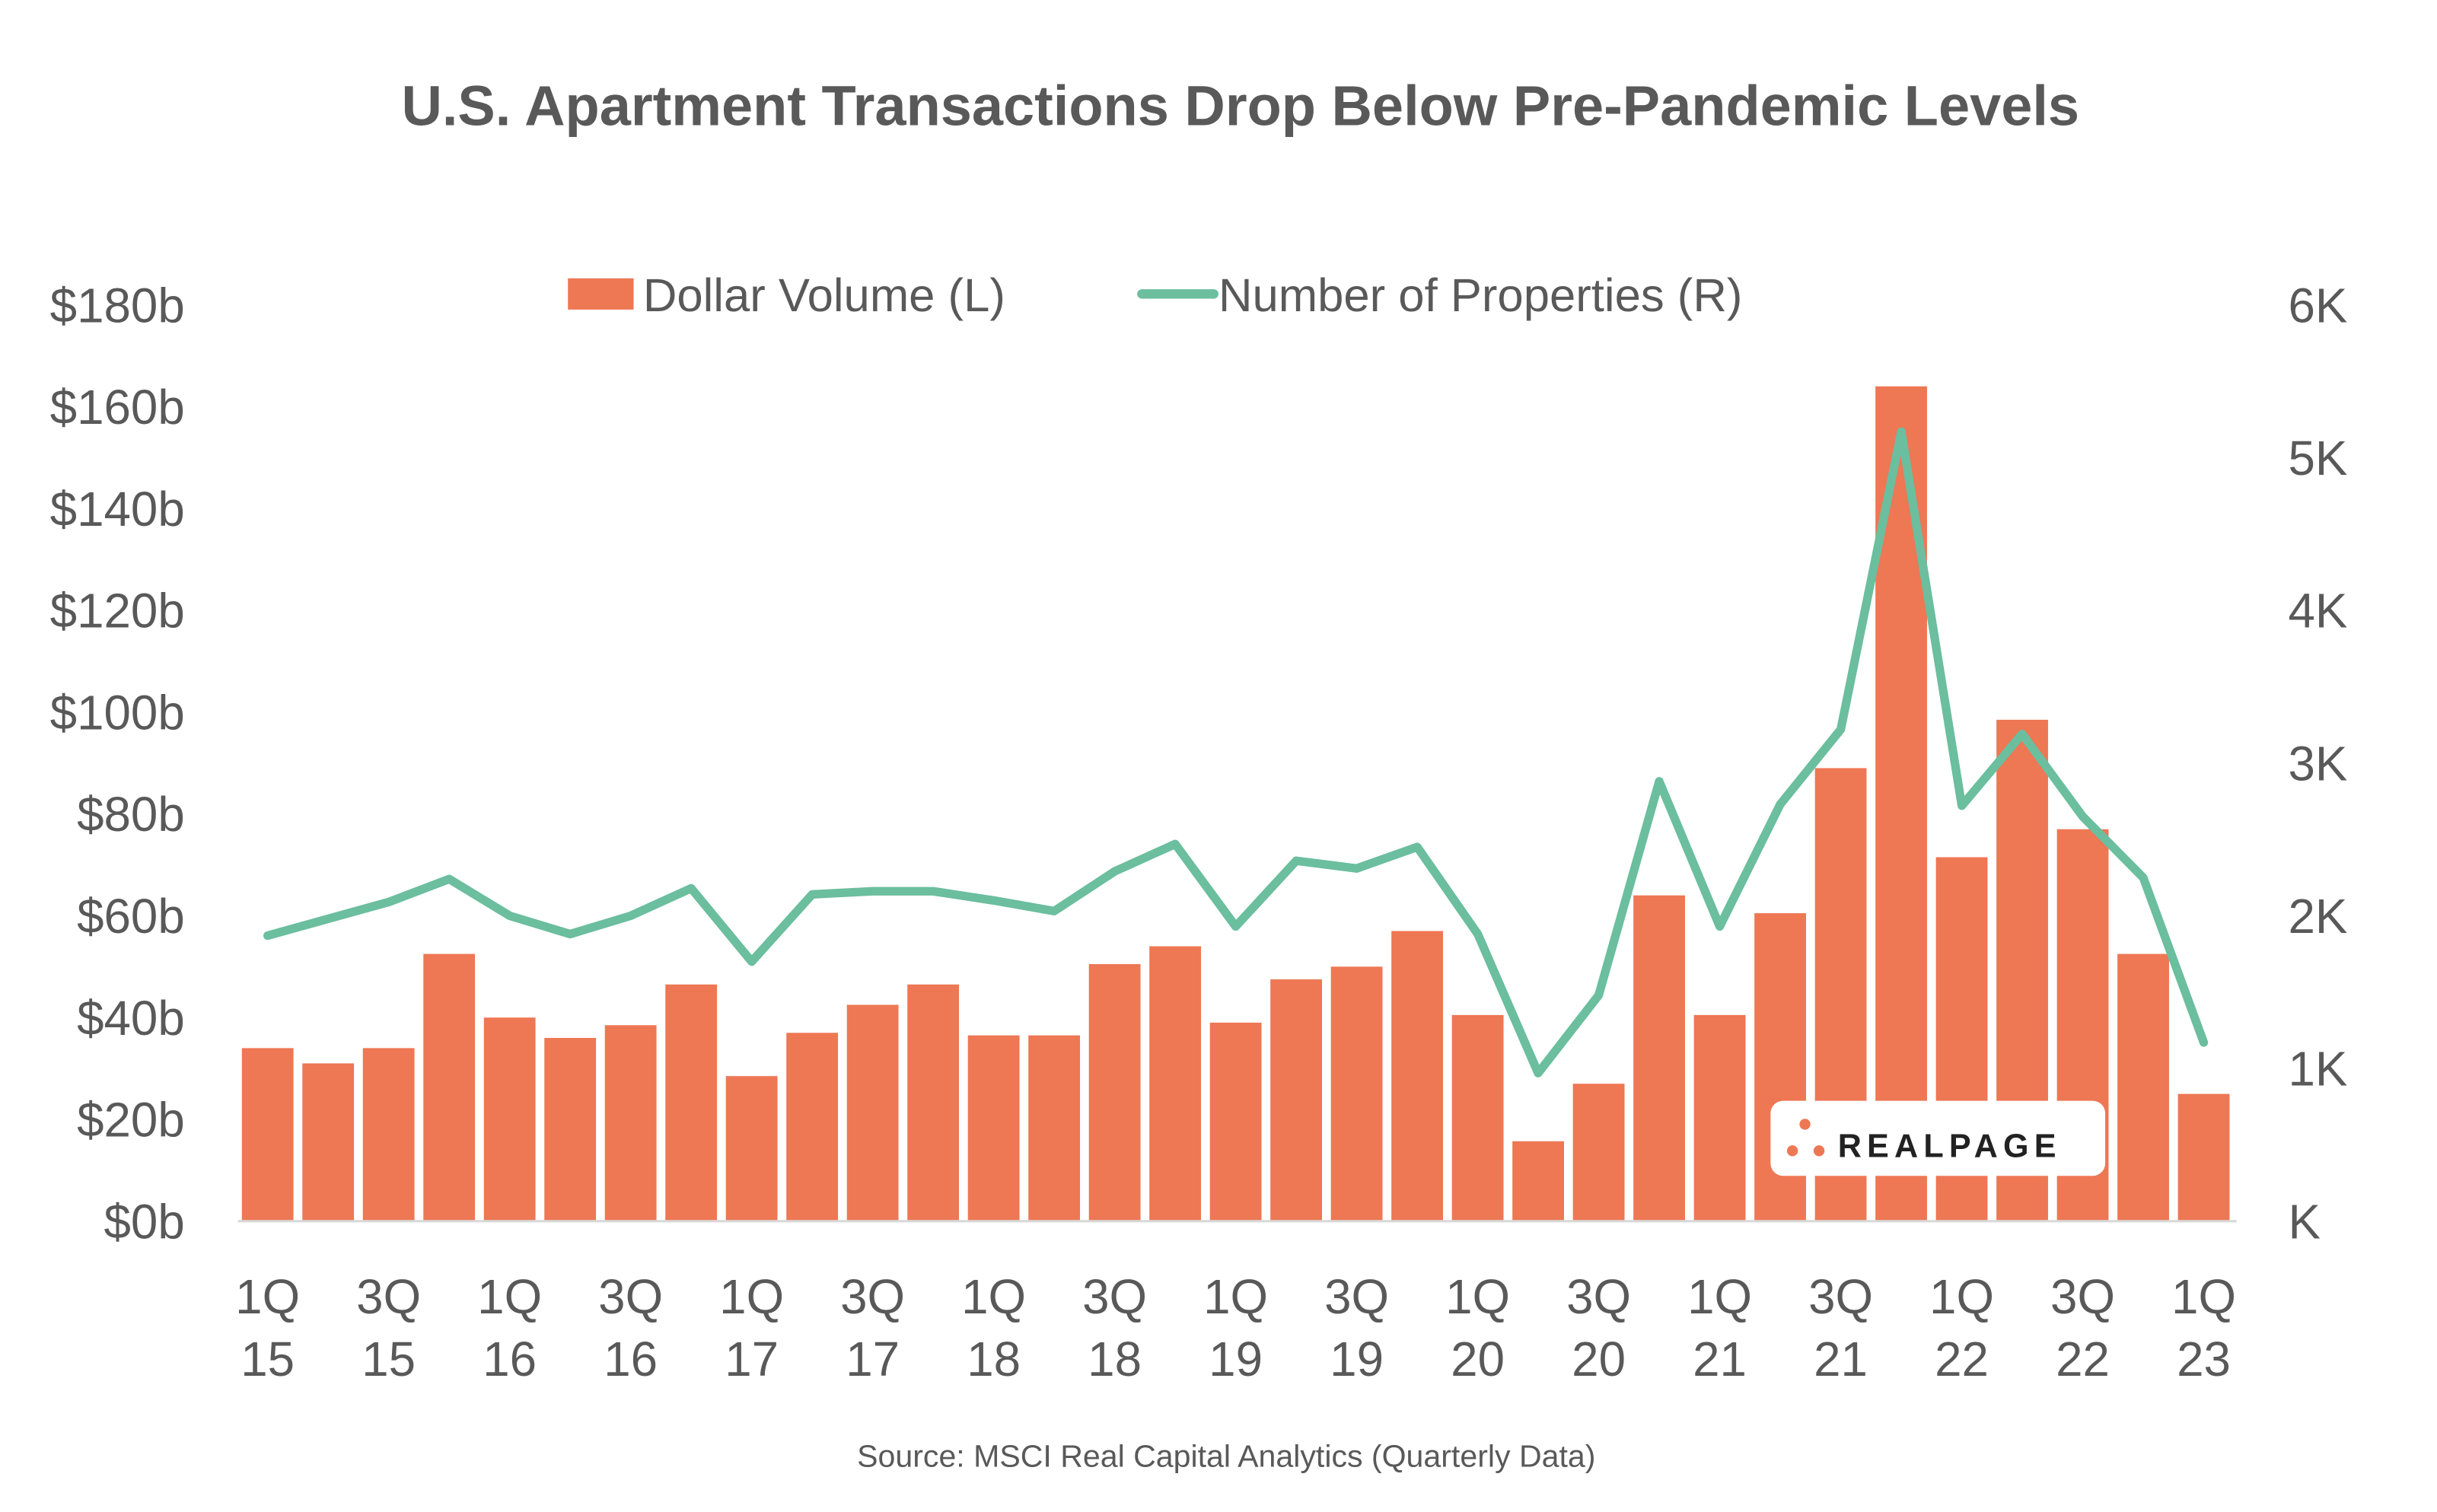  Describe the element at coordinates (267, 1328) in the screenshot. I see `x-tick-label: 1Q 15` at that location.